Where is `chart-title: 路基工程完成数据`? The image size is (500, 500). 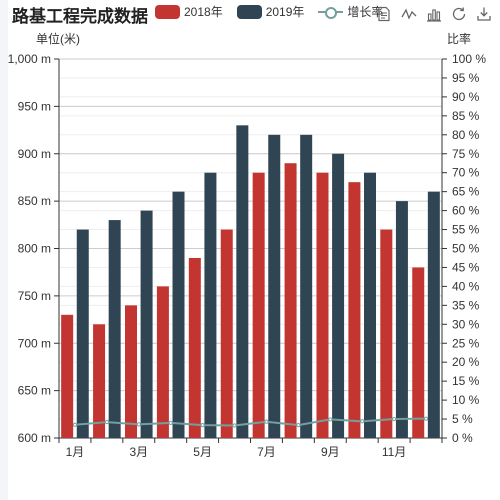
chart-title: 路基工程完成数据 is located at coordinates (80, 16).